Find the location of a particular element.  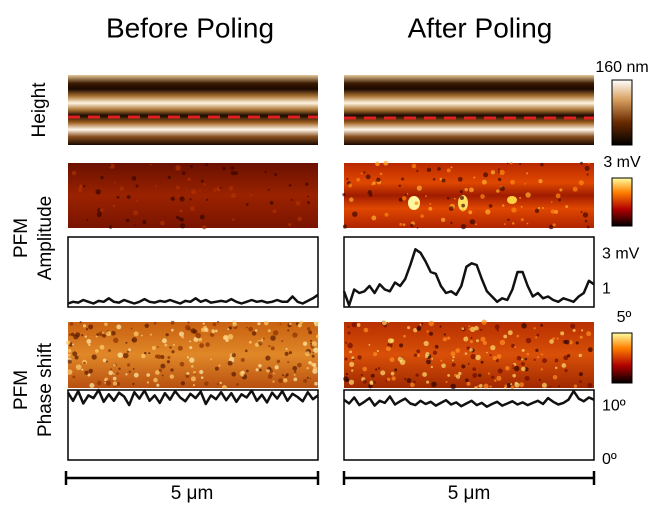

row-label: Amplitude is located at coordinates (45, 238).